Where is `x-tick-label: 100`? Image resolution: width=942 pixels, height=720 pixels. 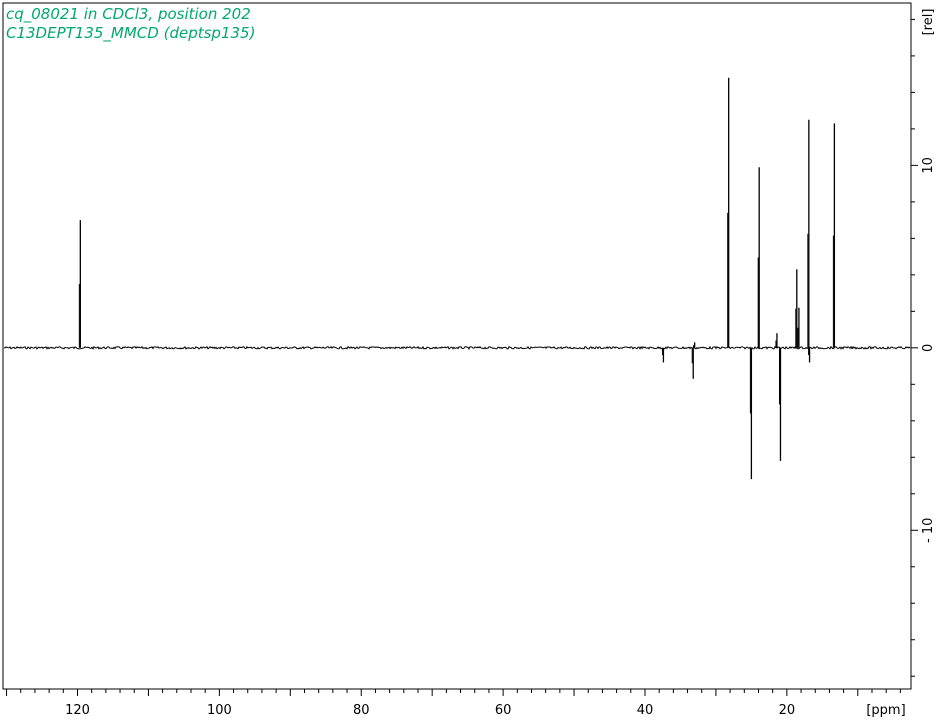 x-tick-label: 100 is located at coordinates (219, 710).